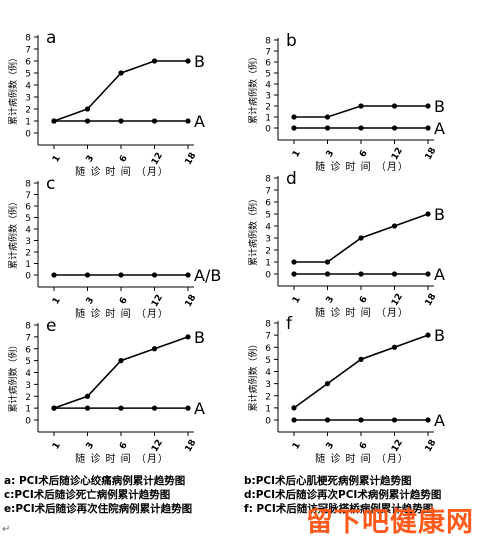 This screenshot has height=539, width=498. What do you see at coordinates (28, 123) in the screenshot?
I see `y-tick-label: 1` at bounding box center [28, 123].